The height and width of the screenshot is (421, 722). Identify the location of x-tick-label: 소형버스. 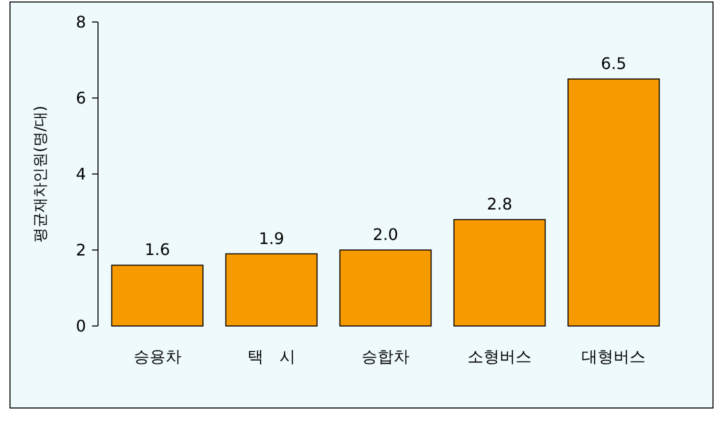
(500, 356).